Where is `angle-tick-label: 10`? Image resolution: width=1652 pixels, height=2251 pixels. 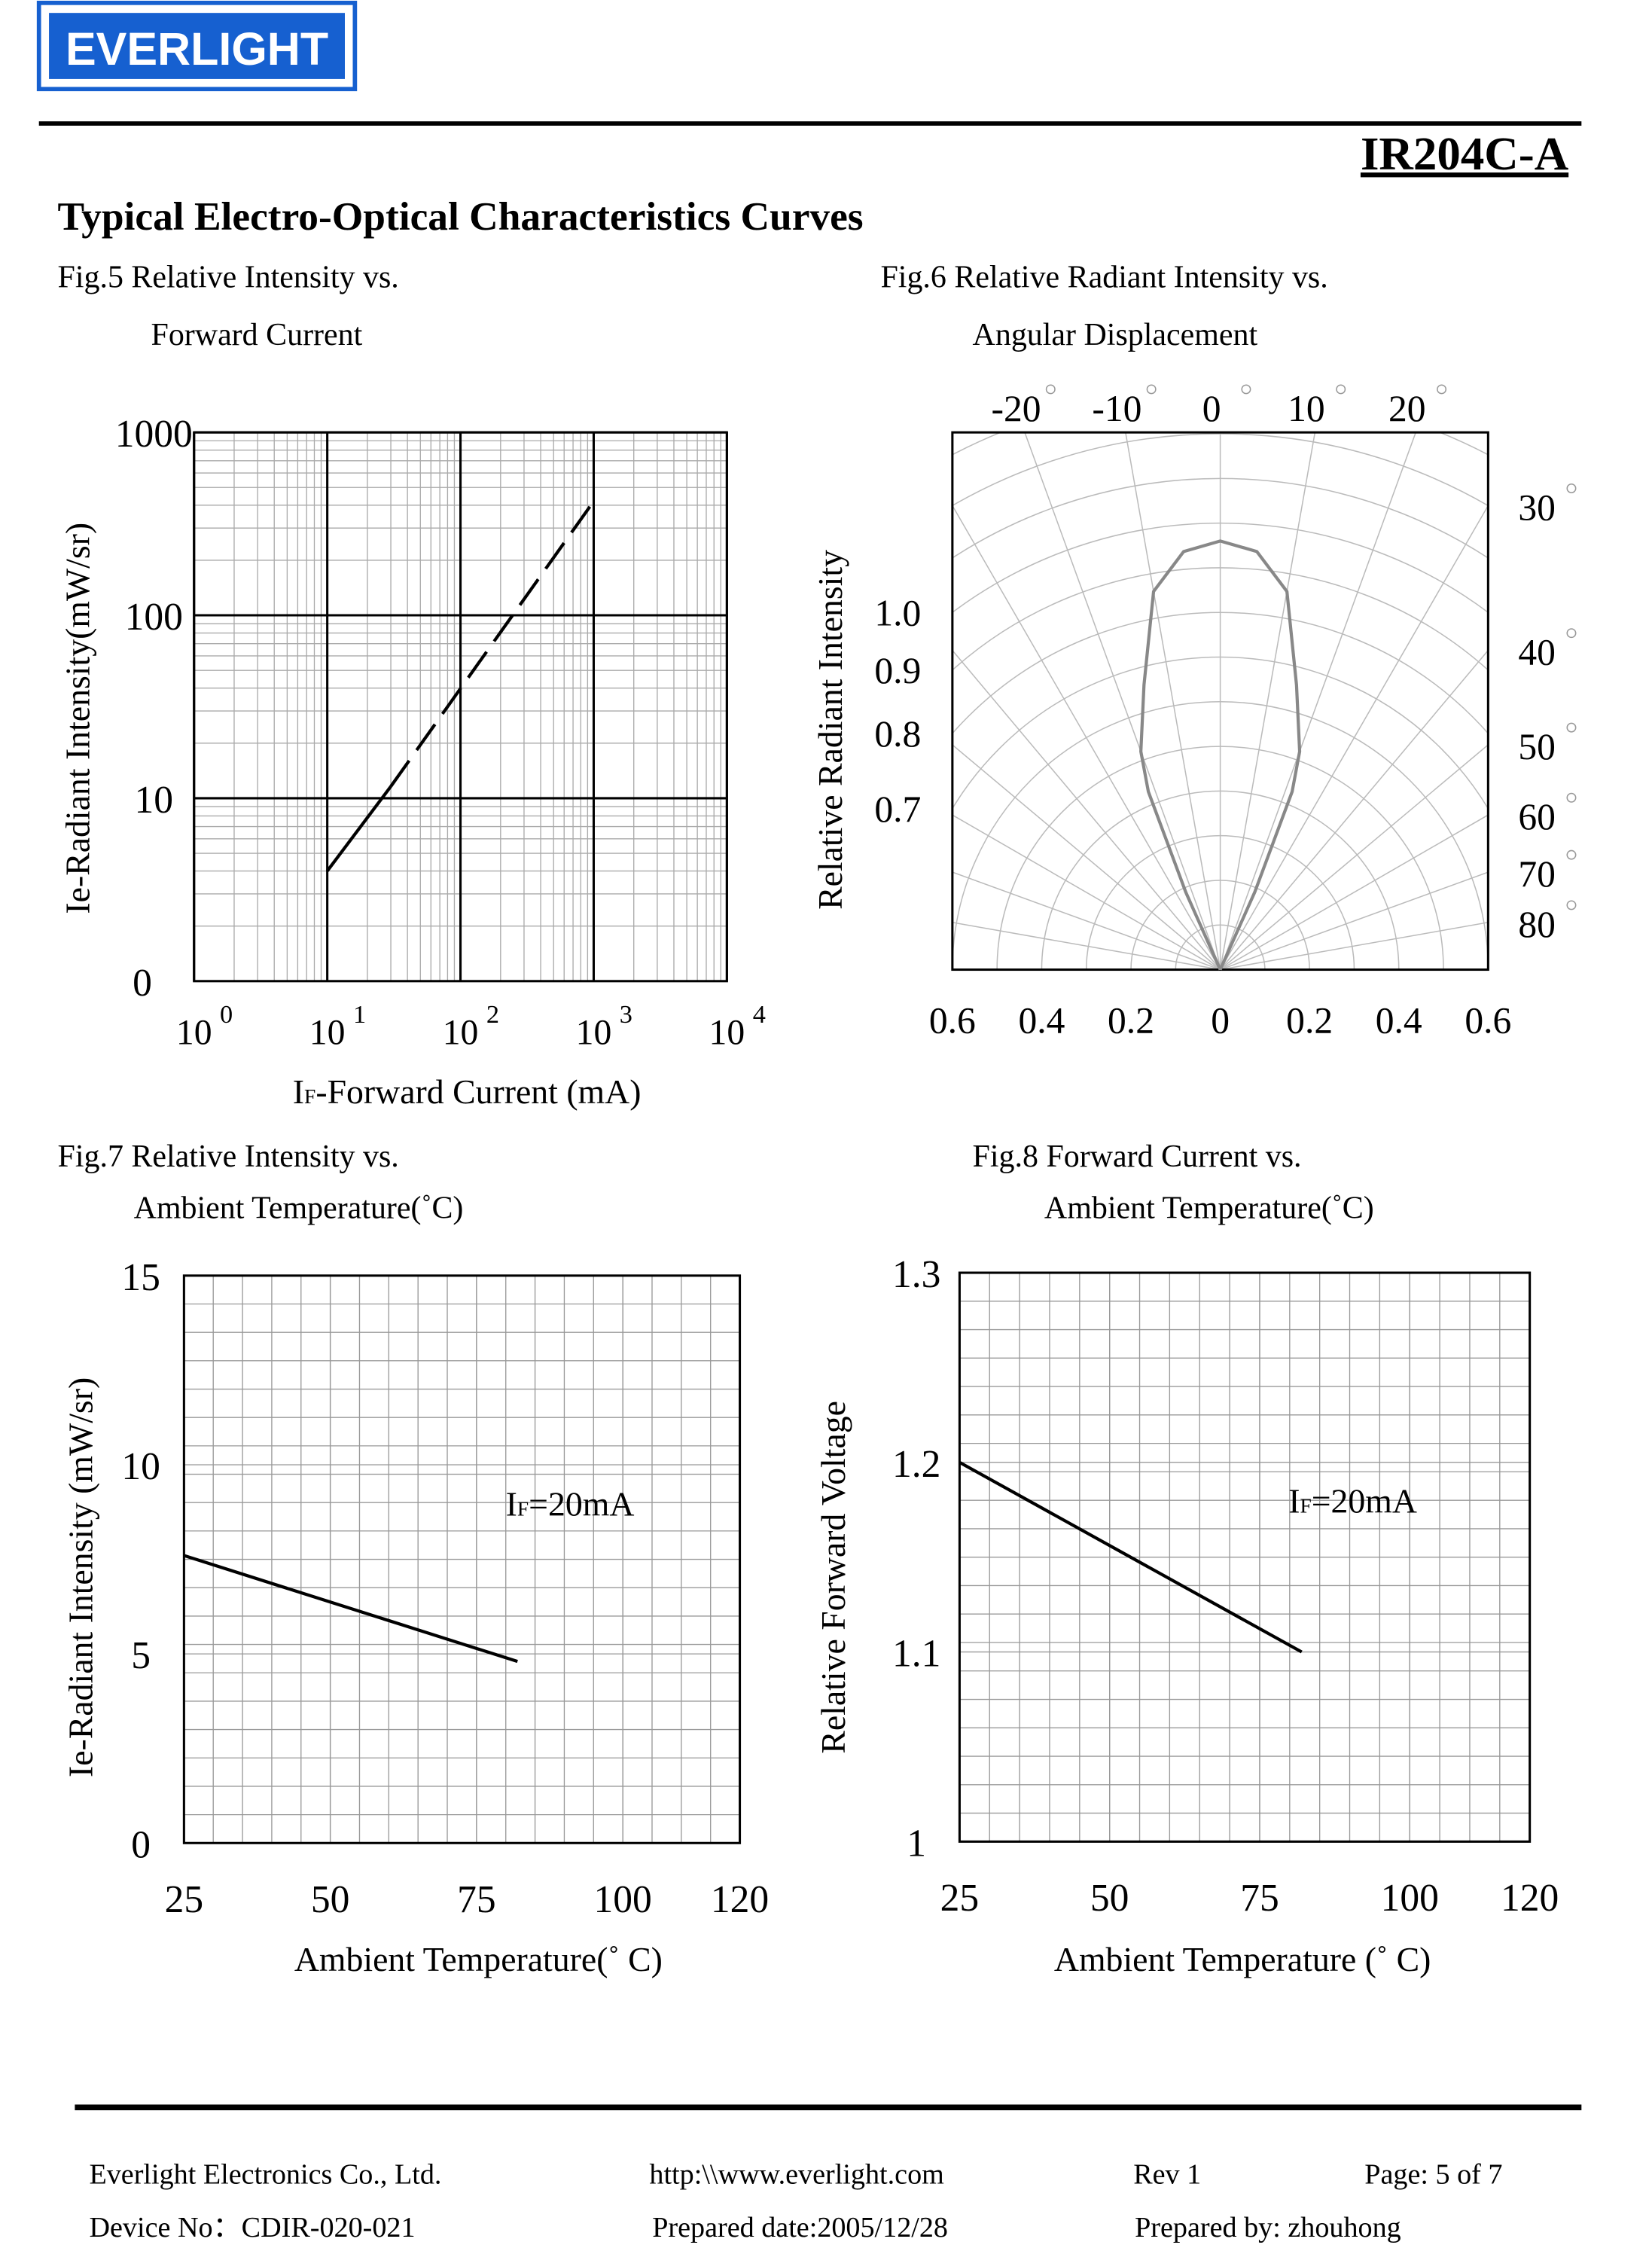
angle-tick-label: 10 is located at coordinates (1307, 408).